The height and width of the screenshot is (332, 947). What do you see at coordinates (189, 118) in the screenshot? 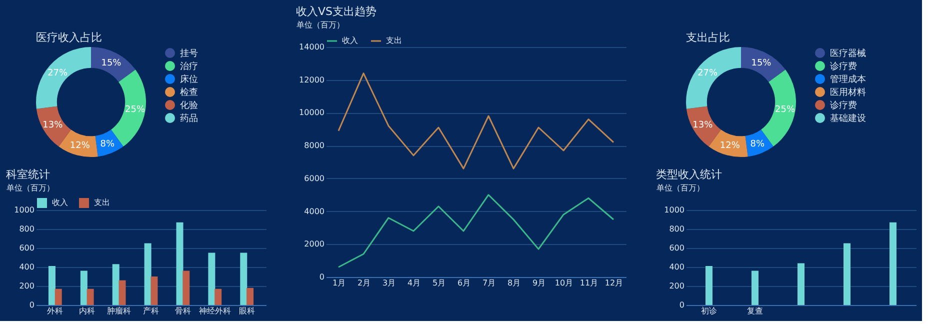
I see `legend-label: 药品` at bounding box center [189, 118].